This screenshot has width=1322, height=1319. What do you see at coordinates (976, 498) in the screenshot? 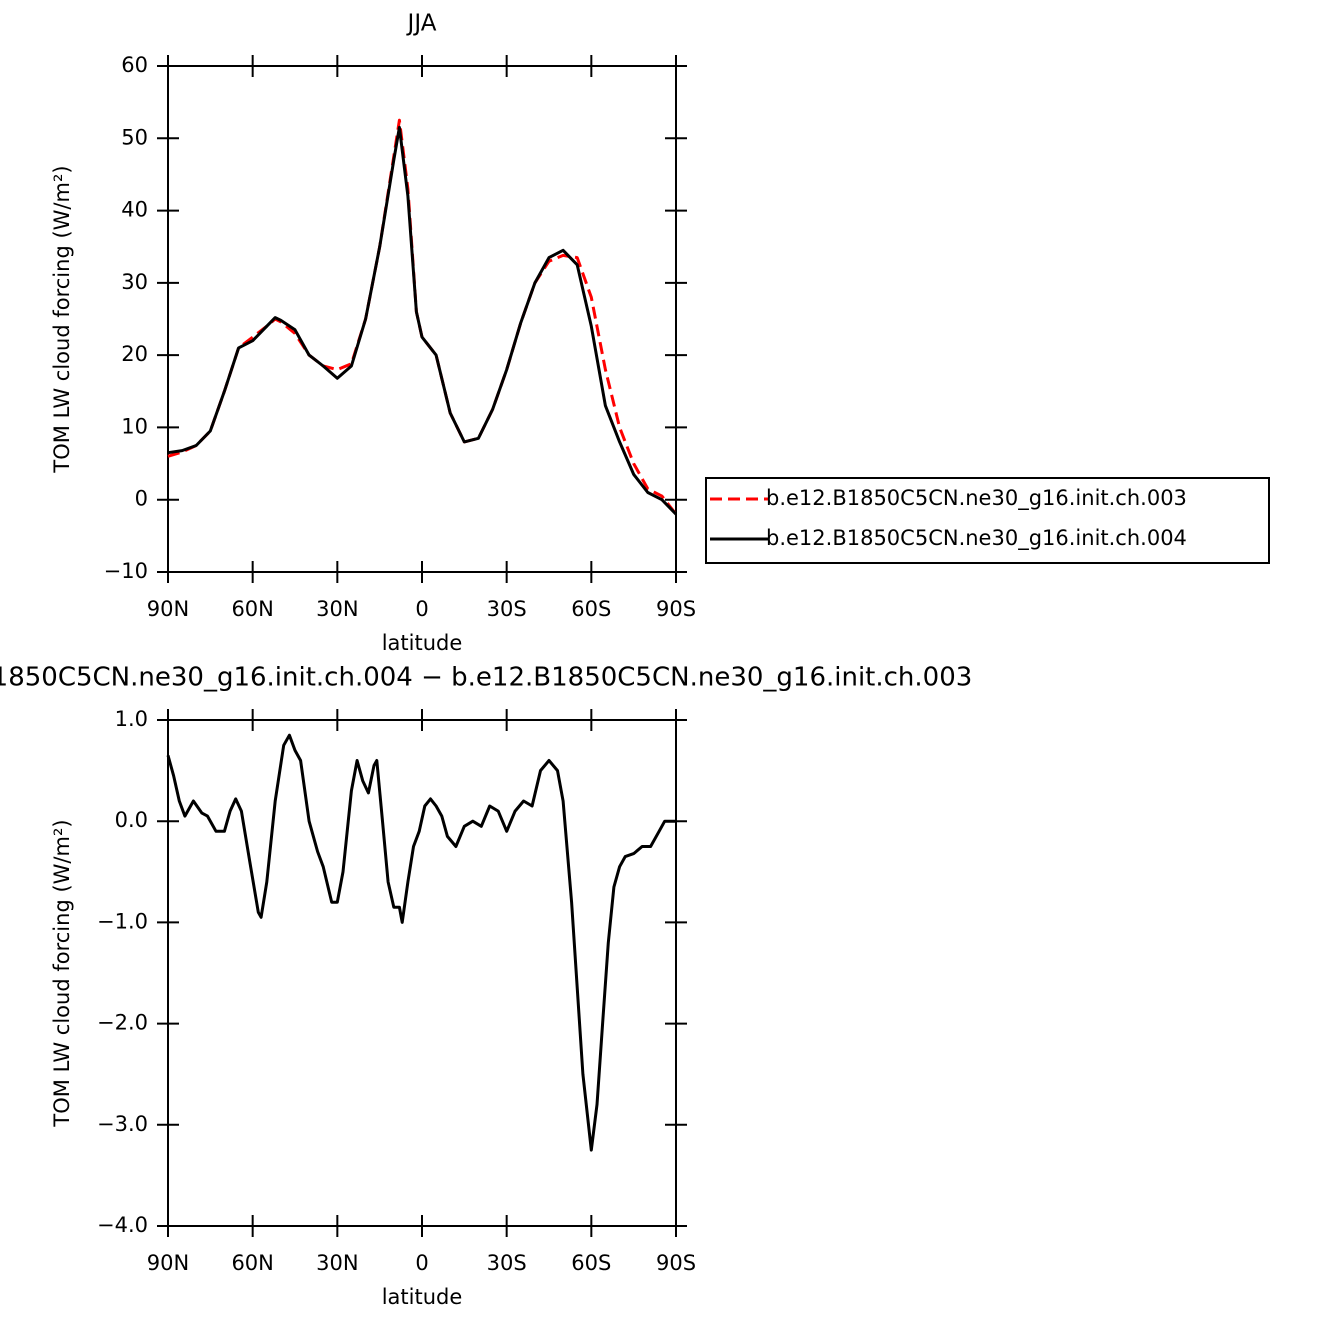
I see `legend-label: b.e12.B1850C5CN.ne30_g16.init.ch.003` at bounding box center [976, 498].